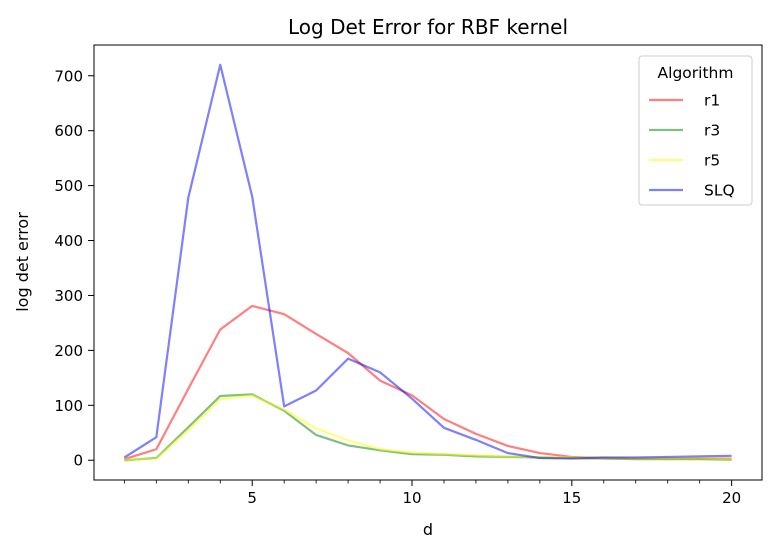 The width and height of the screenshot is (777, 554). Describe the element at coordinates (712, 161) in the screenshot. I see `legend-label-r5: r5` at that location.